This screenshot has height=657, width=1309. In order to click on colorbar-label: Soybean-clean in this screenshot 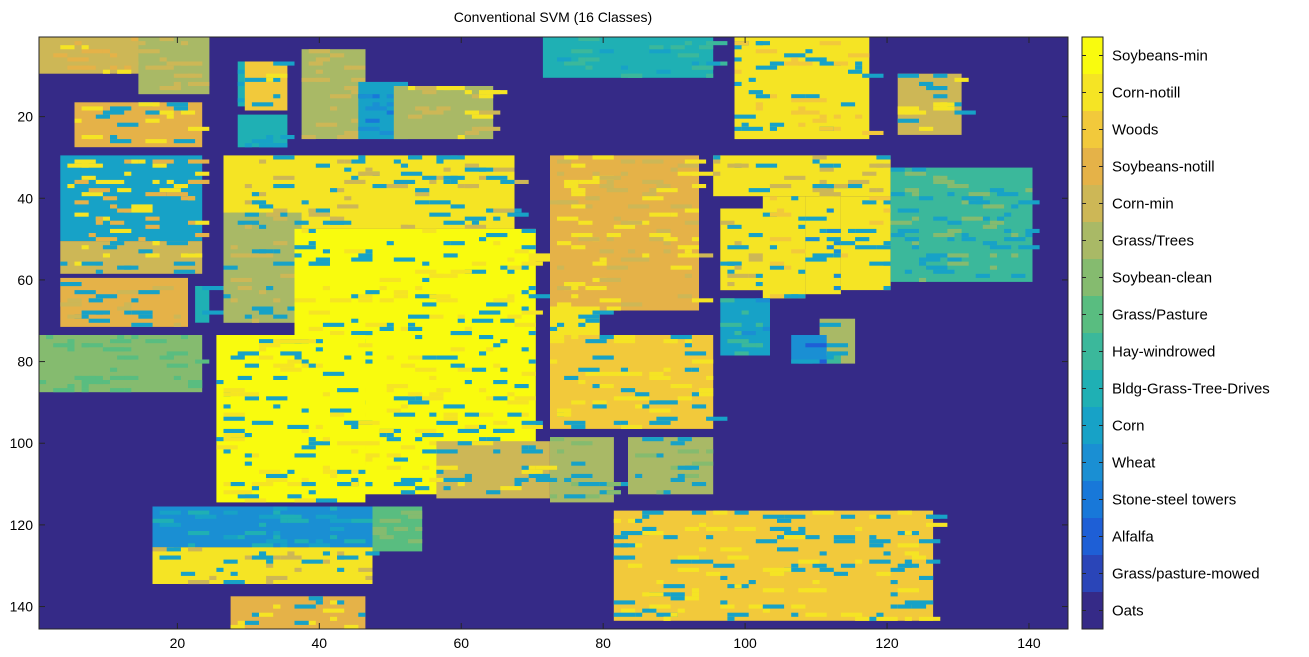, I will do `click(1162, 278)`.